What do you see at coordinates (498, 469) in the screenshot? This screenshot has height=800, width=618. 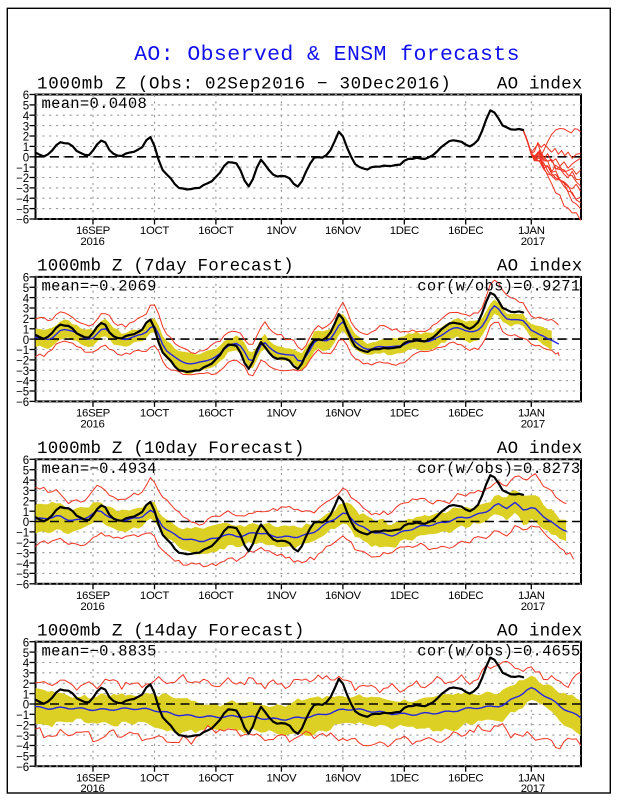 I see `svg-text: cor(w/obs)=0.8273` at bounding box center [498, 469].